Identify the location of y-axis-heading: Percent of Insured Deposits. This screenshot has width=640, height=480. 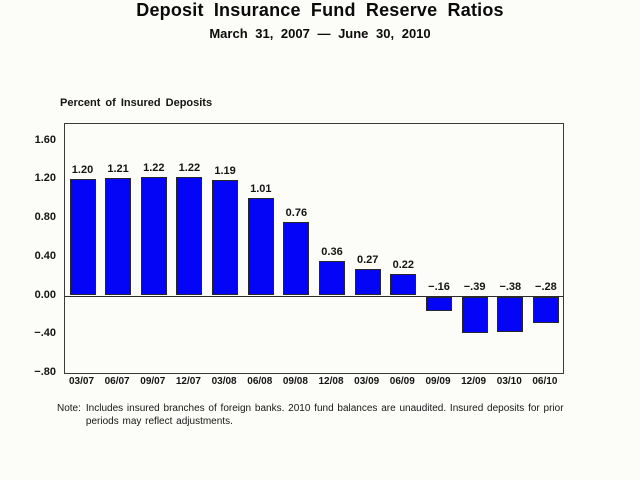
(136, 103).